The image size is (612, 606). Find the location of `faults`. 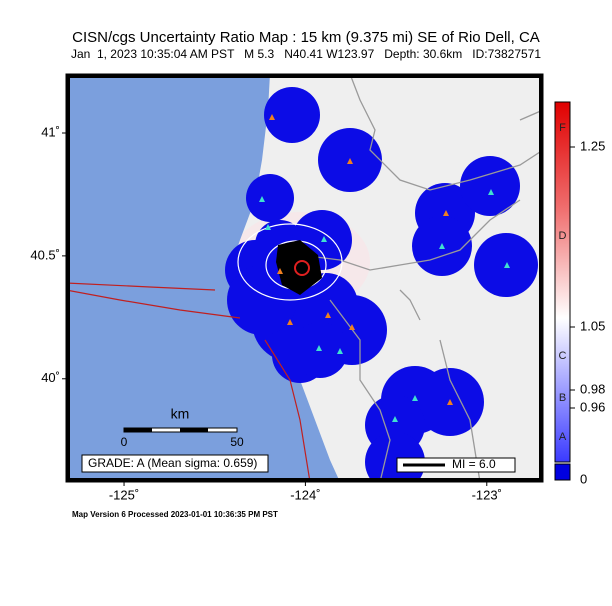

faults is located at coordinates (188, 382).